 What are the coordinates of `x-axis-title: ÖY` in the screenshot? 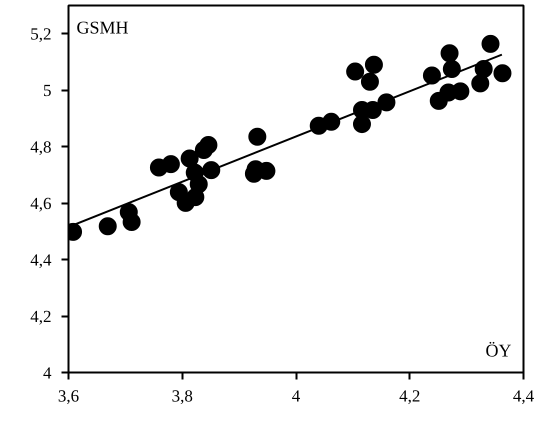 It's located at (499, 350).